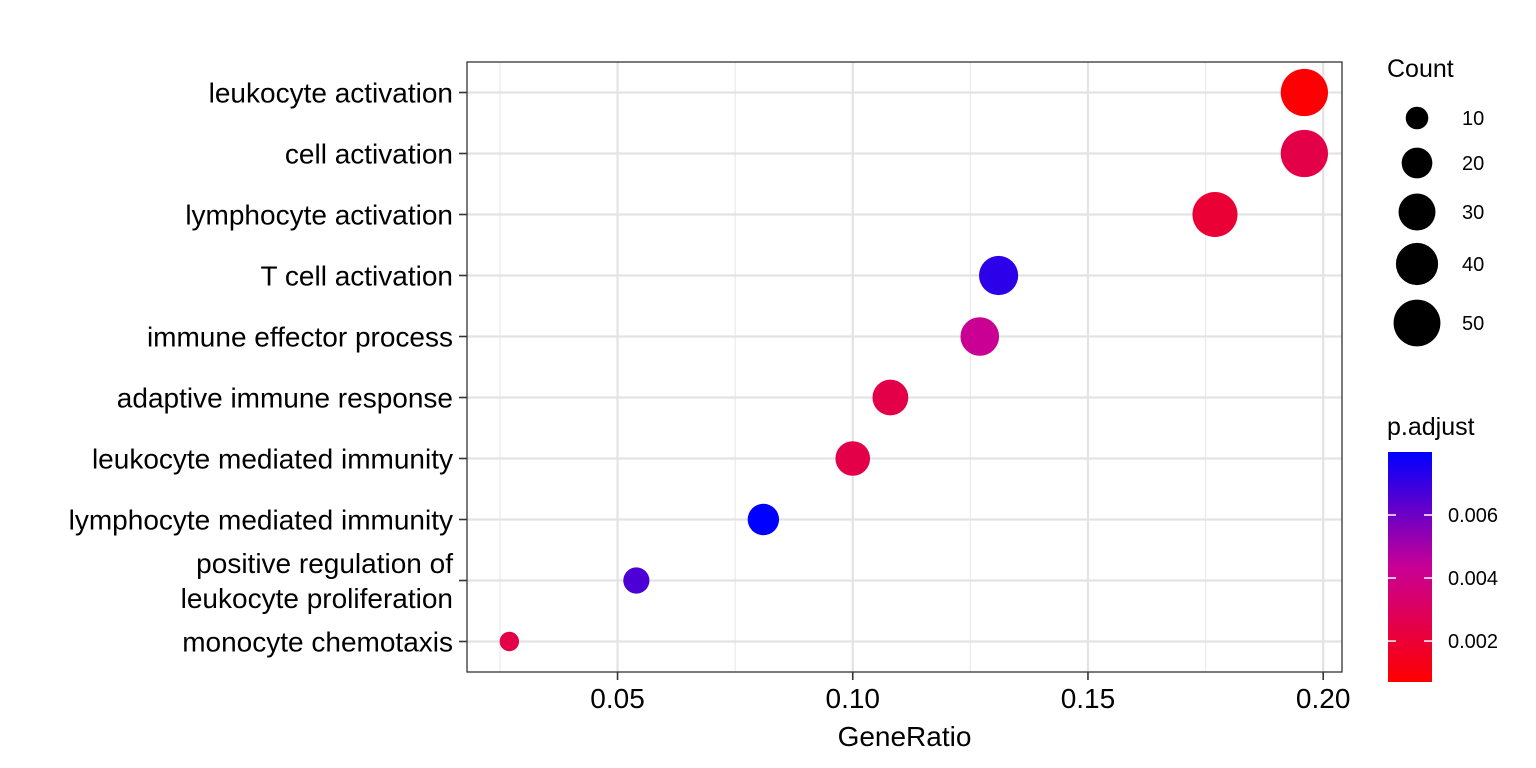  I want to click on p-adjust-legend-label: 0.006, so click(1473, 516).